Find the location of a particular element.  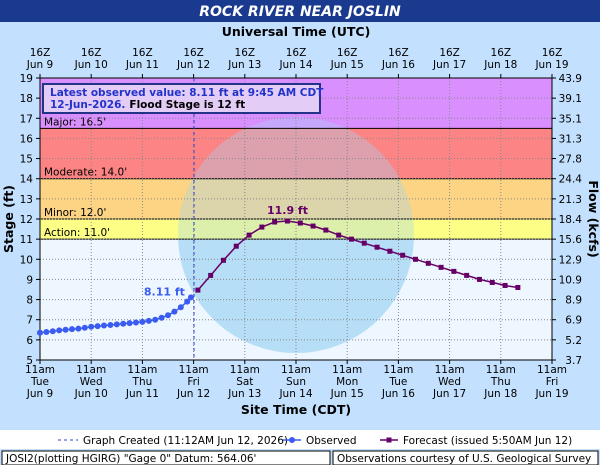

footer-left-box is located at coordinates (166, 457).